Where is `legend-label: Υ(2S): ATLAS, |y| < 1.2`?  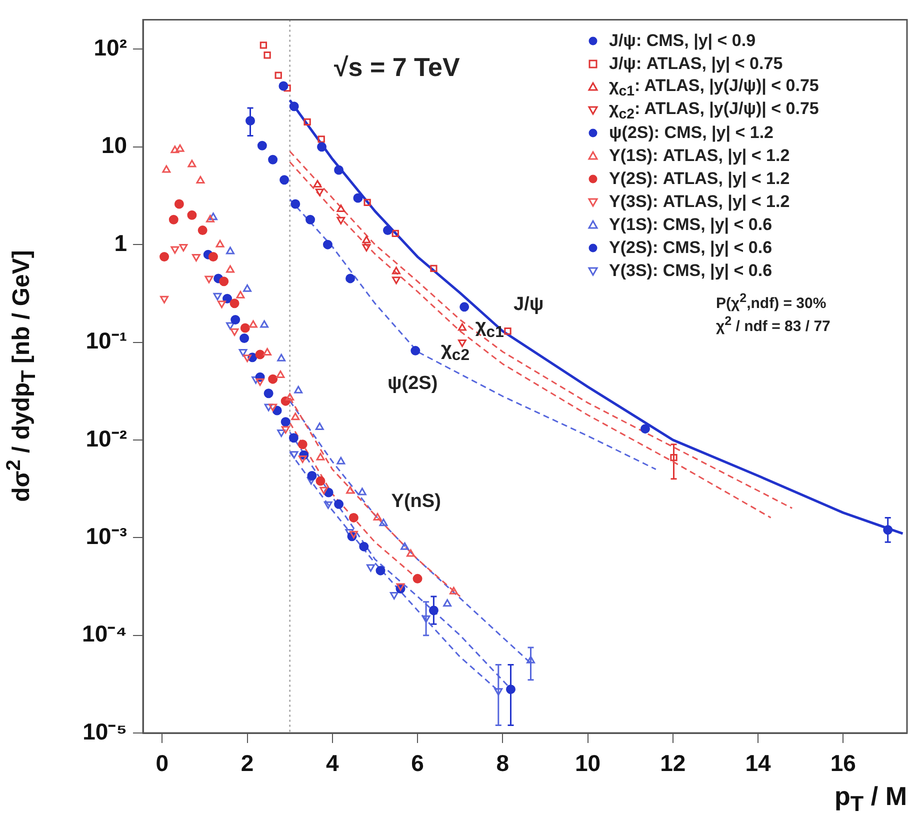
legend-label: Υ(2S): ATLAS, |y| < 1.2 is located at coordinates (699, 179).